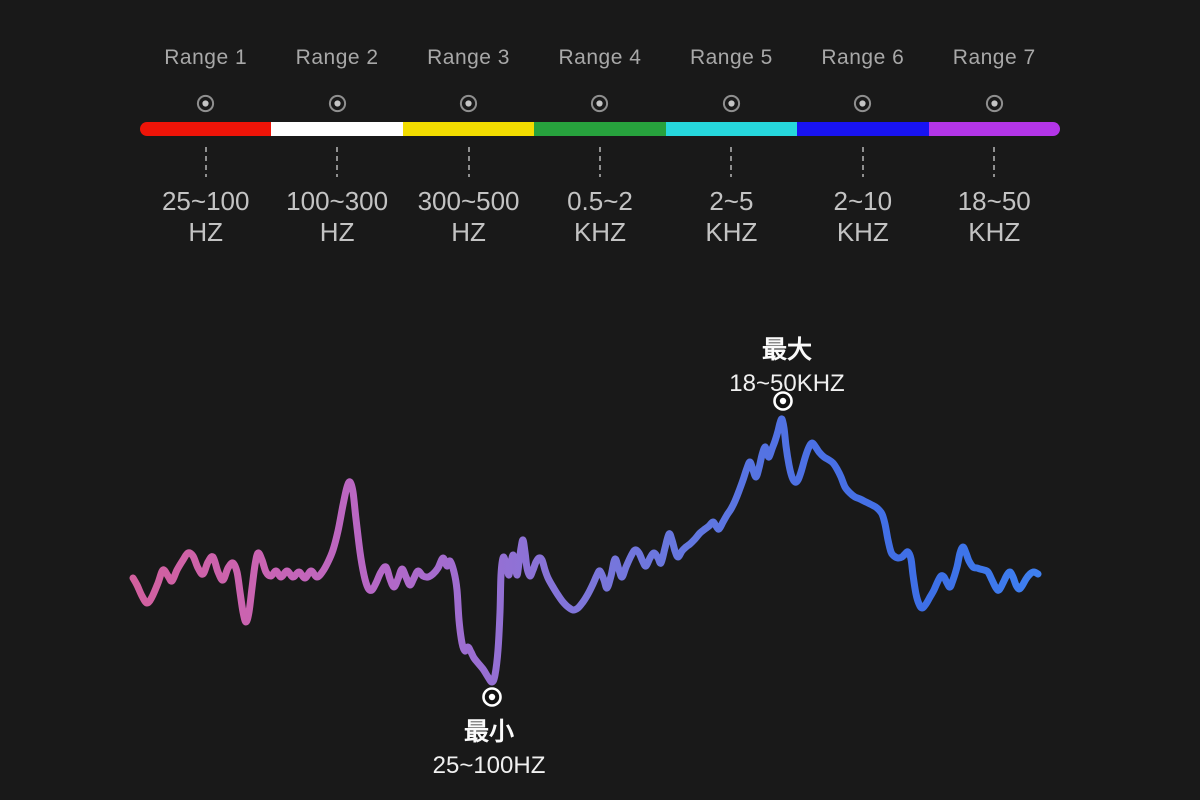 This screenshot has width=1200, height=800. I want to click on tick-row, so click(600, 162).